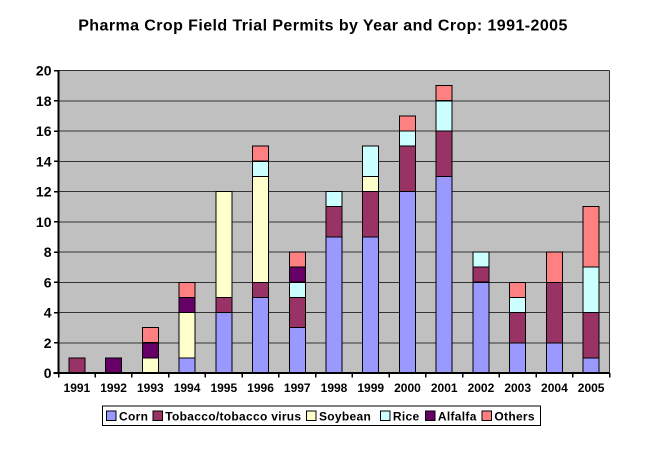 This screenshot has height=449, width=650. I want to click on svg-text: 14, so click(44, 161).